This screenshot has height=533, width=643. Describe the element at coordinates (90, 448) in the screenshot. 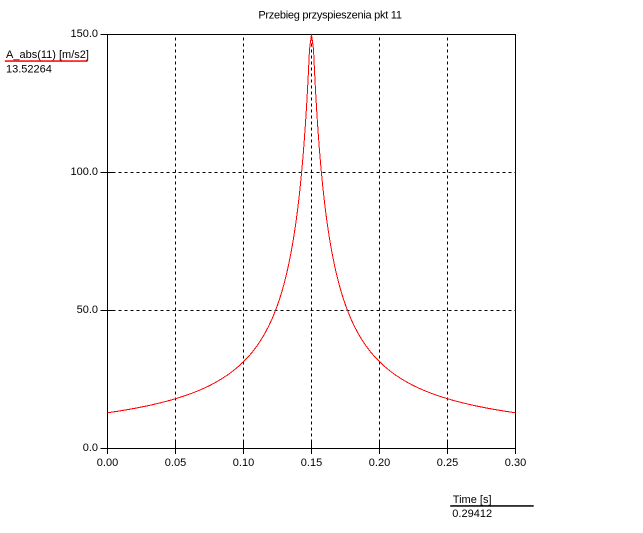

I see `svg-text: 0.0` at that location.